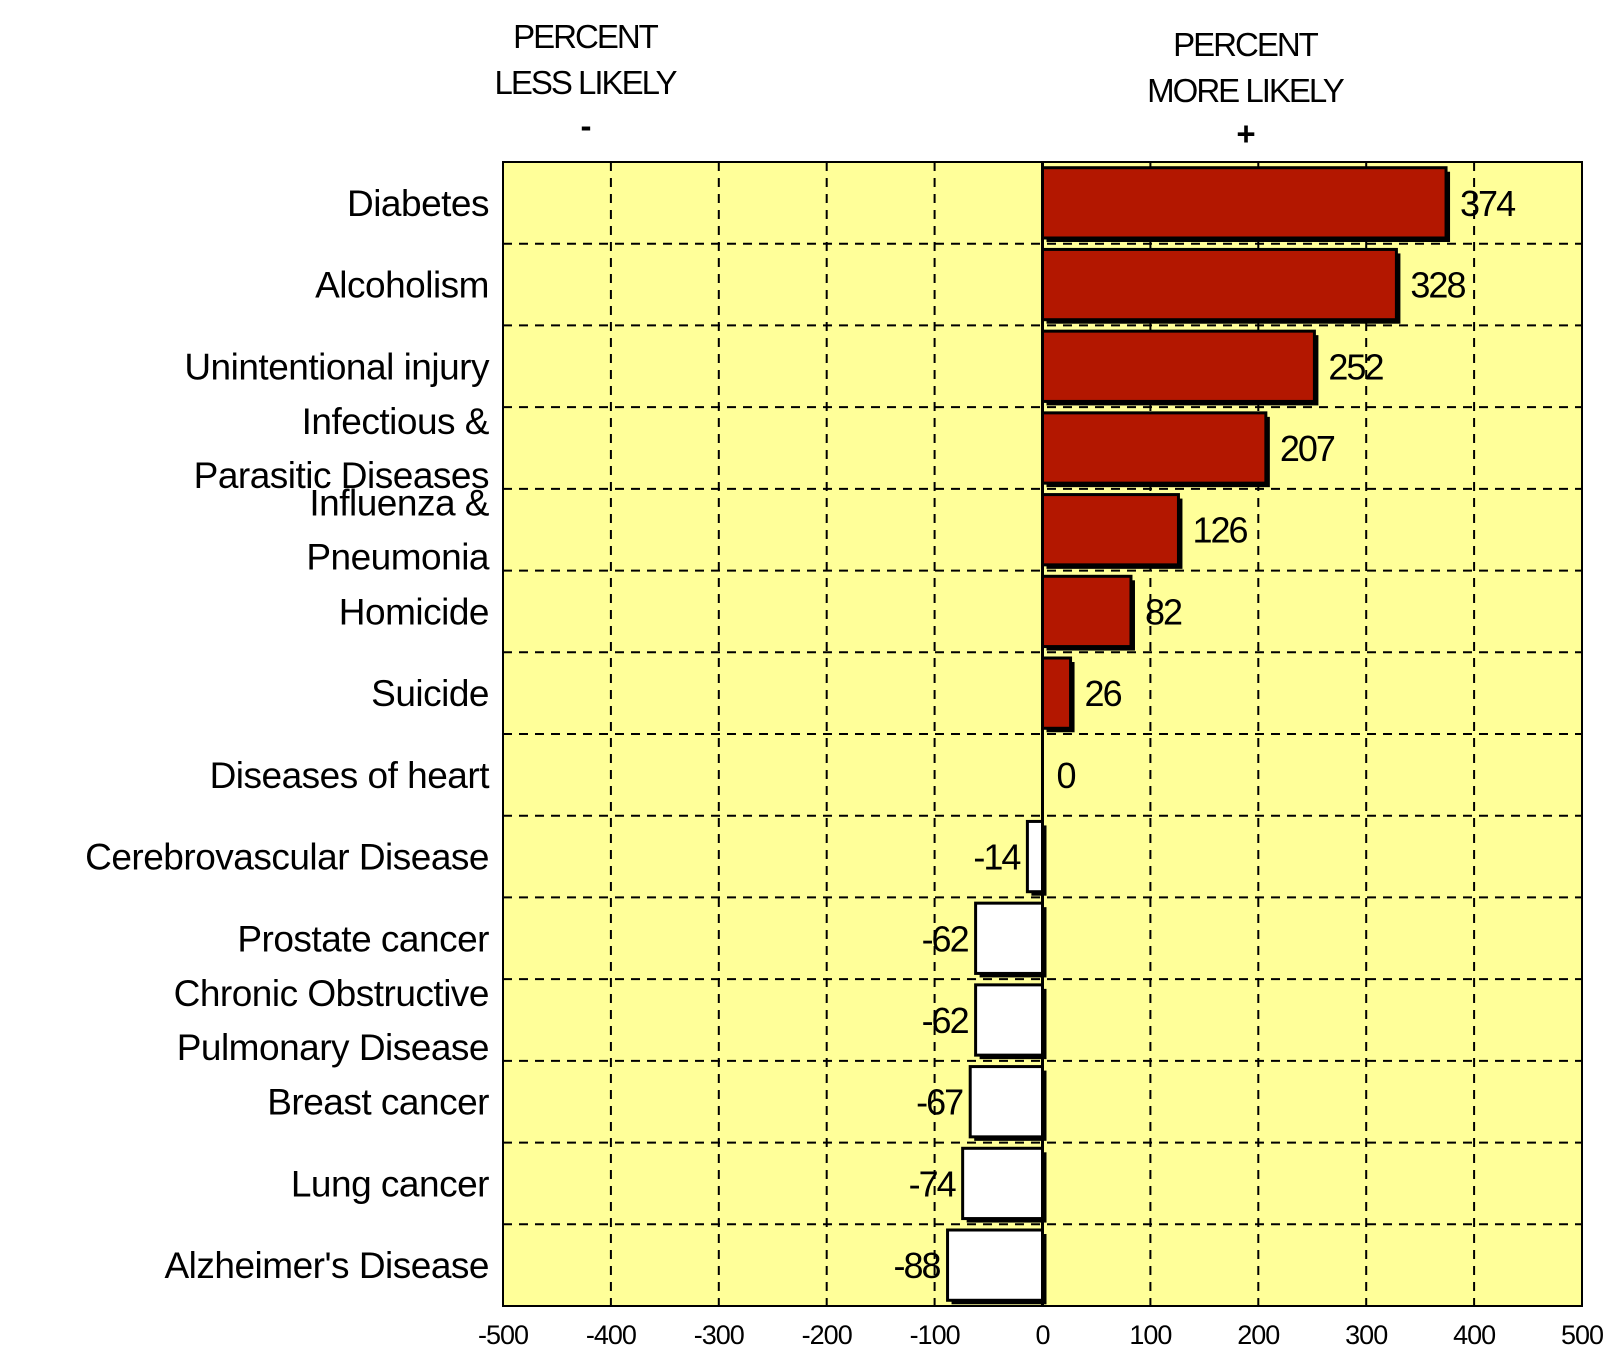 This screenshot has height=1355, width=1607. Describe the element at coordinates (1487, 203) in the screenshot. I see `value-label: 374` at that location.